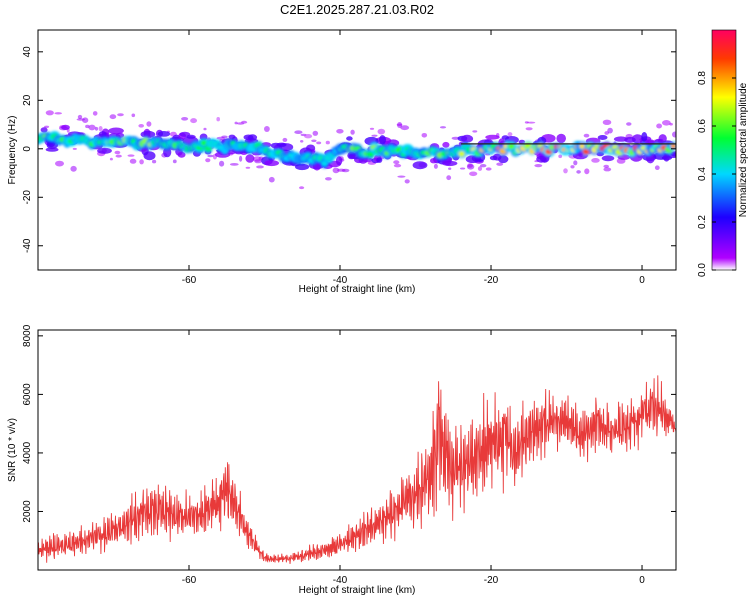 The height and width of the screenshot is (600, 750). What do you see at coordinates (491, 280) in the screenshot?
I see `spectrogram-x-tick-label: -20` at bounding box center [491, 280].